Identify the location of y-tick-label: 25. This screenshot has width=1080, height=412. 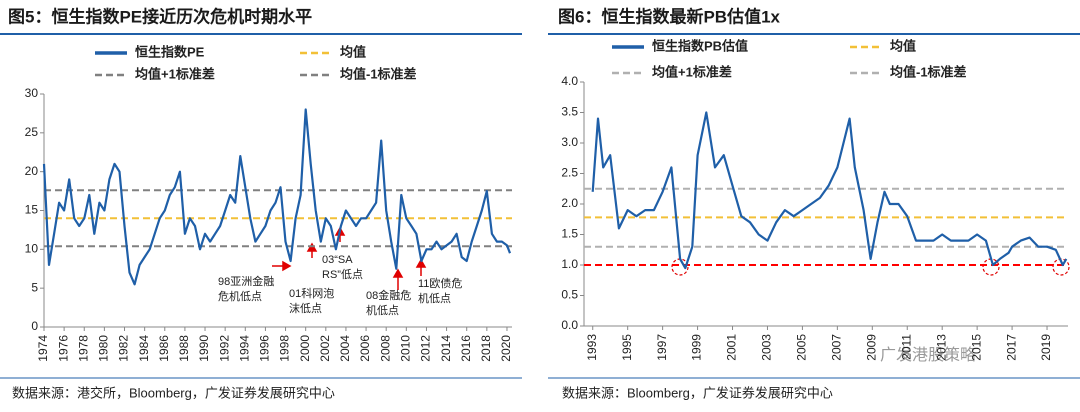
(32, 132).